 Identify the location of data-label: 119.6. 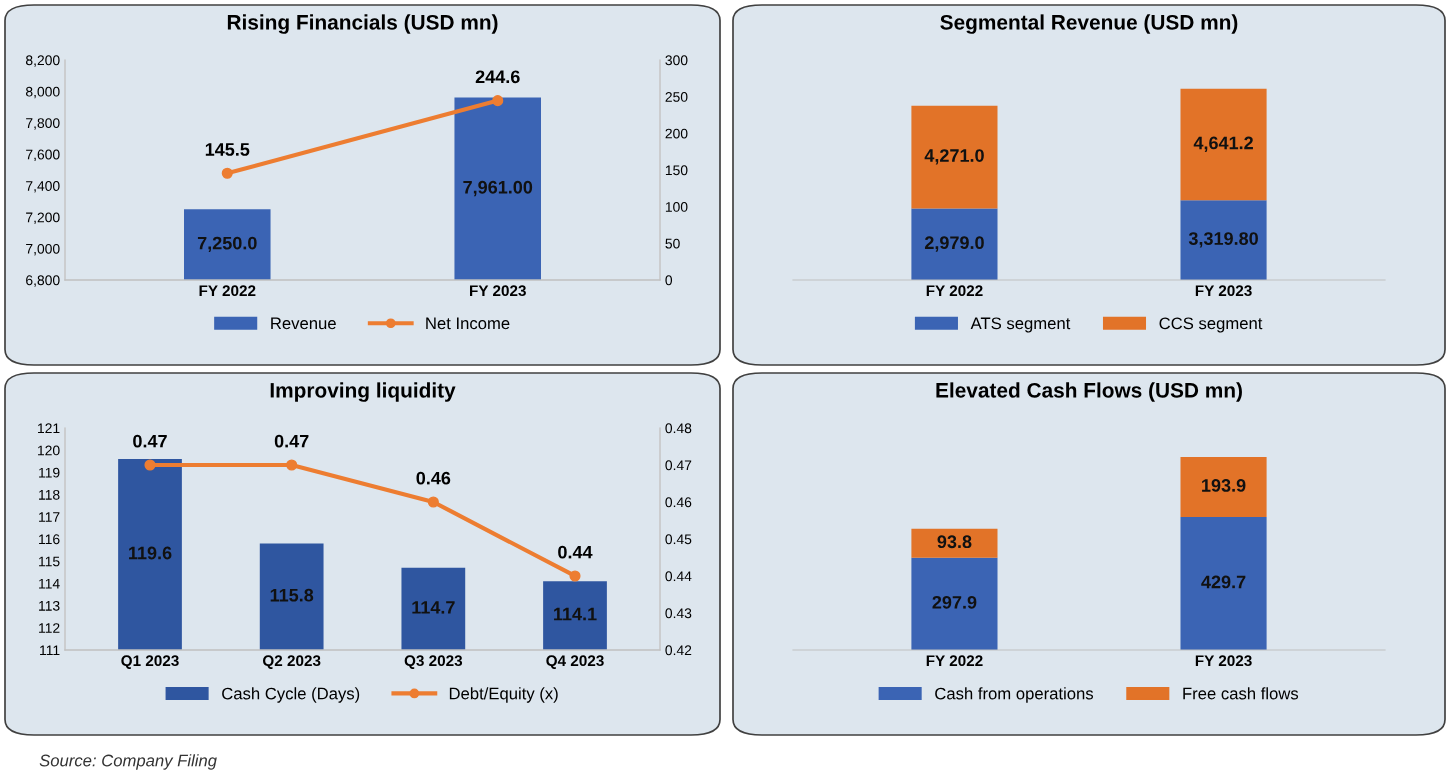
(150, 553).